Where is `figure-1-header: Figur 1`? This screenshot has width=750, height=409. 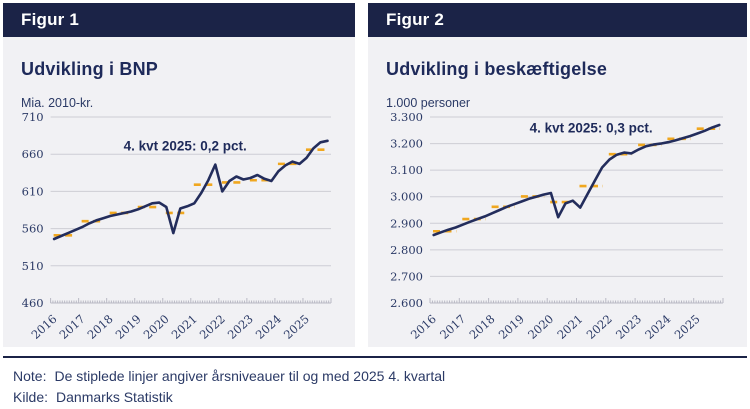
figure-1-header: Figur 1 is located at coordinates (179, 20).